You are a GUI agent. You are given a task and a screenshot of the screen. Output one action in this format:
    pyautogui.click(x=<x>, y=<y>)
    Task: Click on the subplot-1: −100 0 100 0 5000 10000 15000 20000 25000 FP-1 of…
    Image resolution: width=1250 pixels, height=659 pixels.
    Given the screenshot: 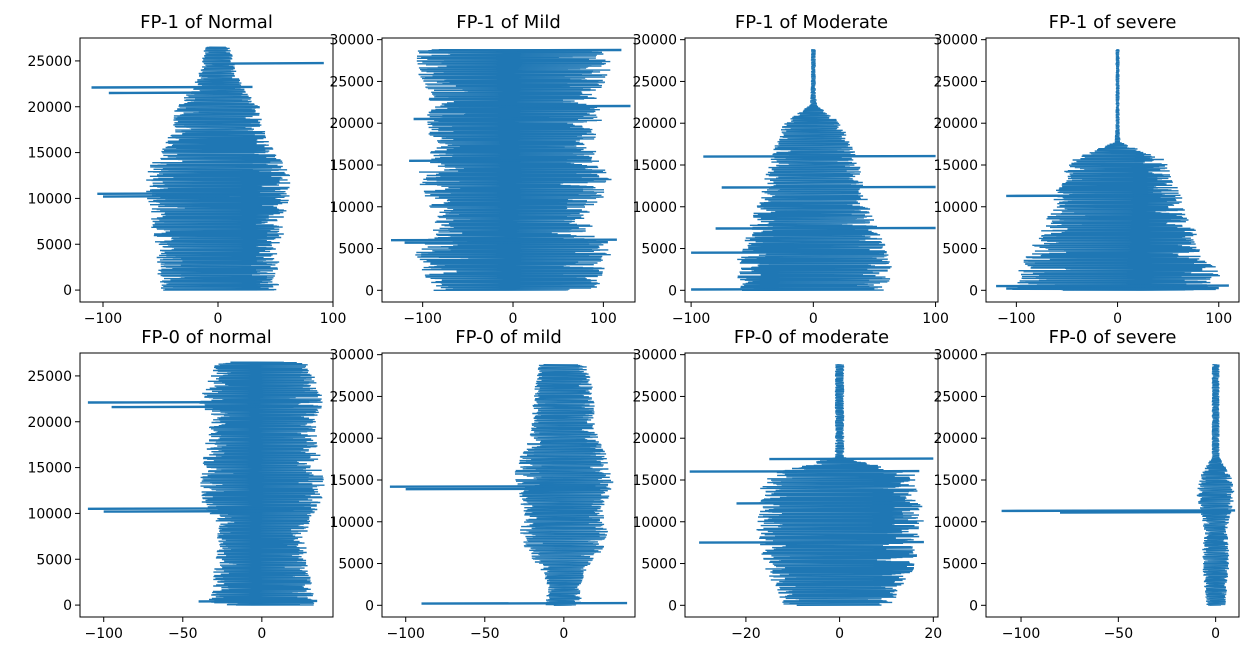 What is the action you would take?
    pyautogui.click(x=186, y=169)
    